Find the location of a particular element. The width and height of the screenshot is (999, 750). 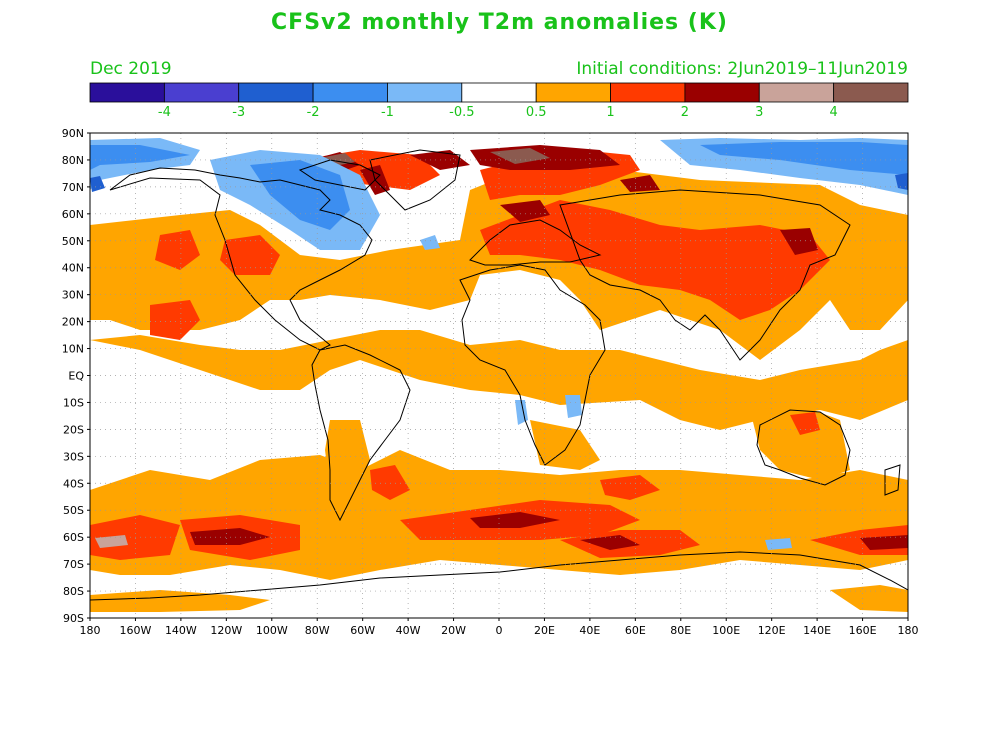

colorbar: -4 -3 -2 -1 -0.5 0.5 1 2 3 4 is located at coordinates (499, 101).